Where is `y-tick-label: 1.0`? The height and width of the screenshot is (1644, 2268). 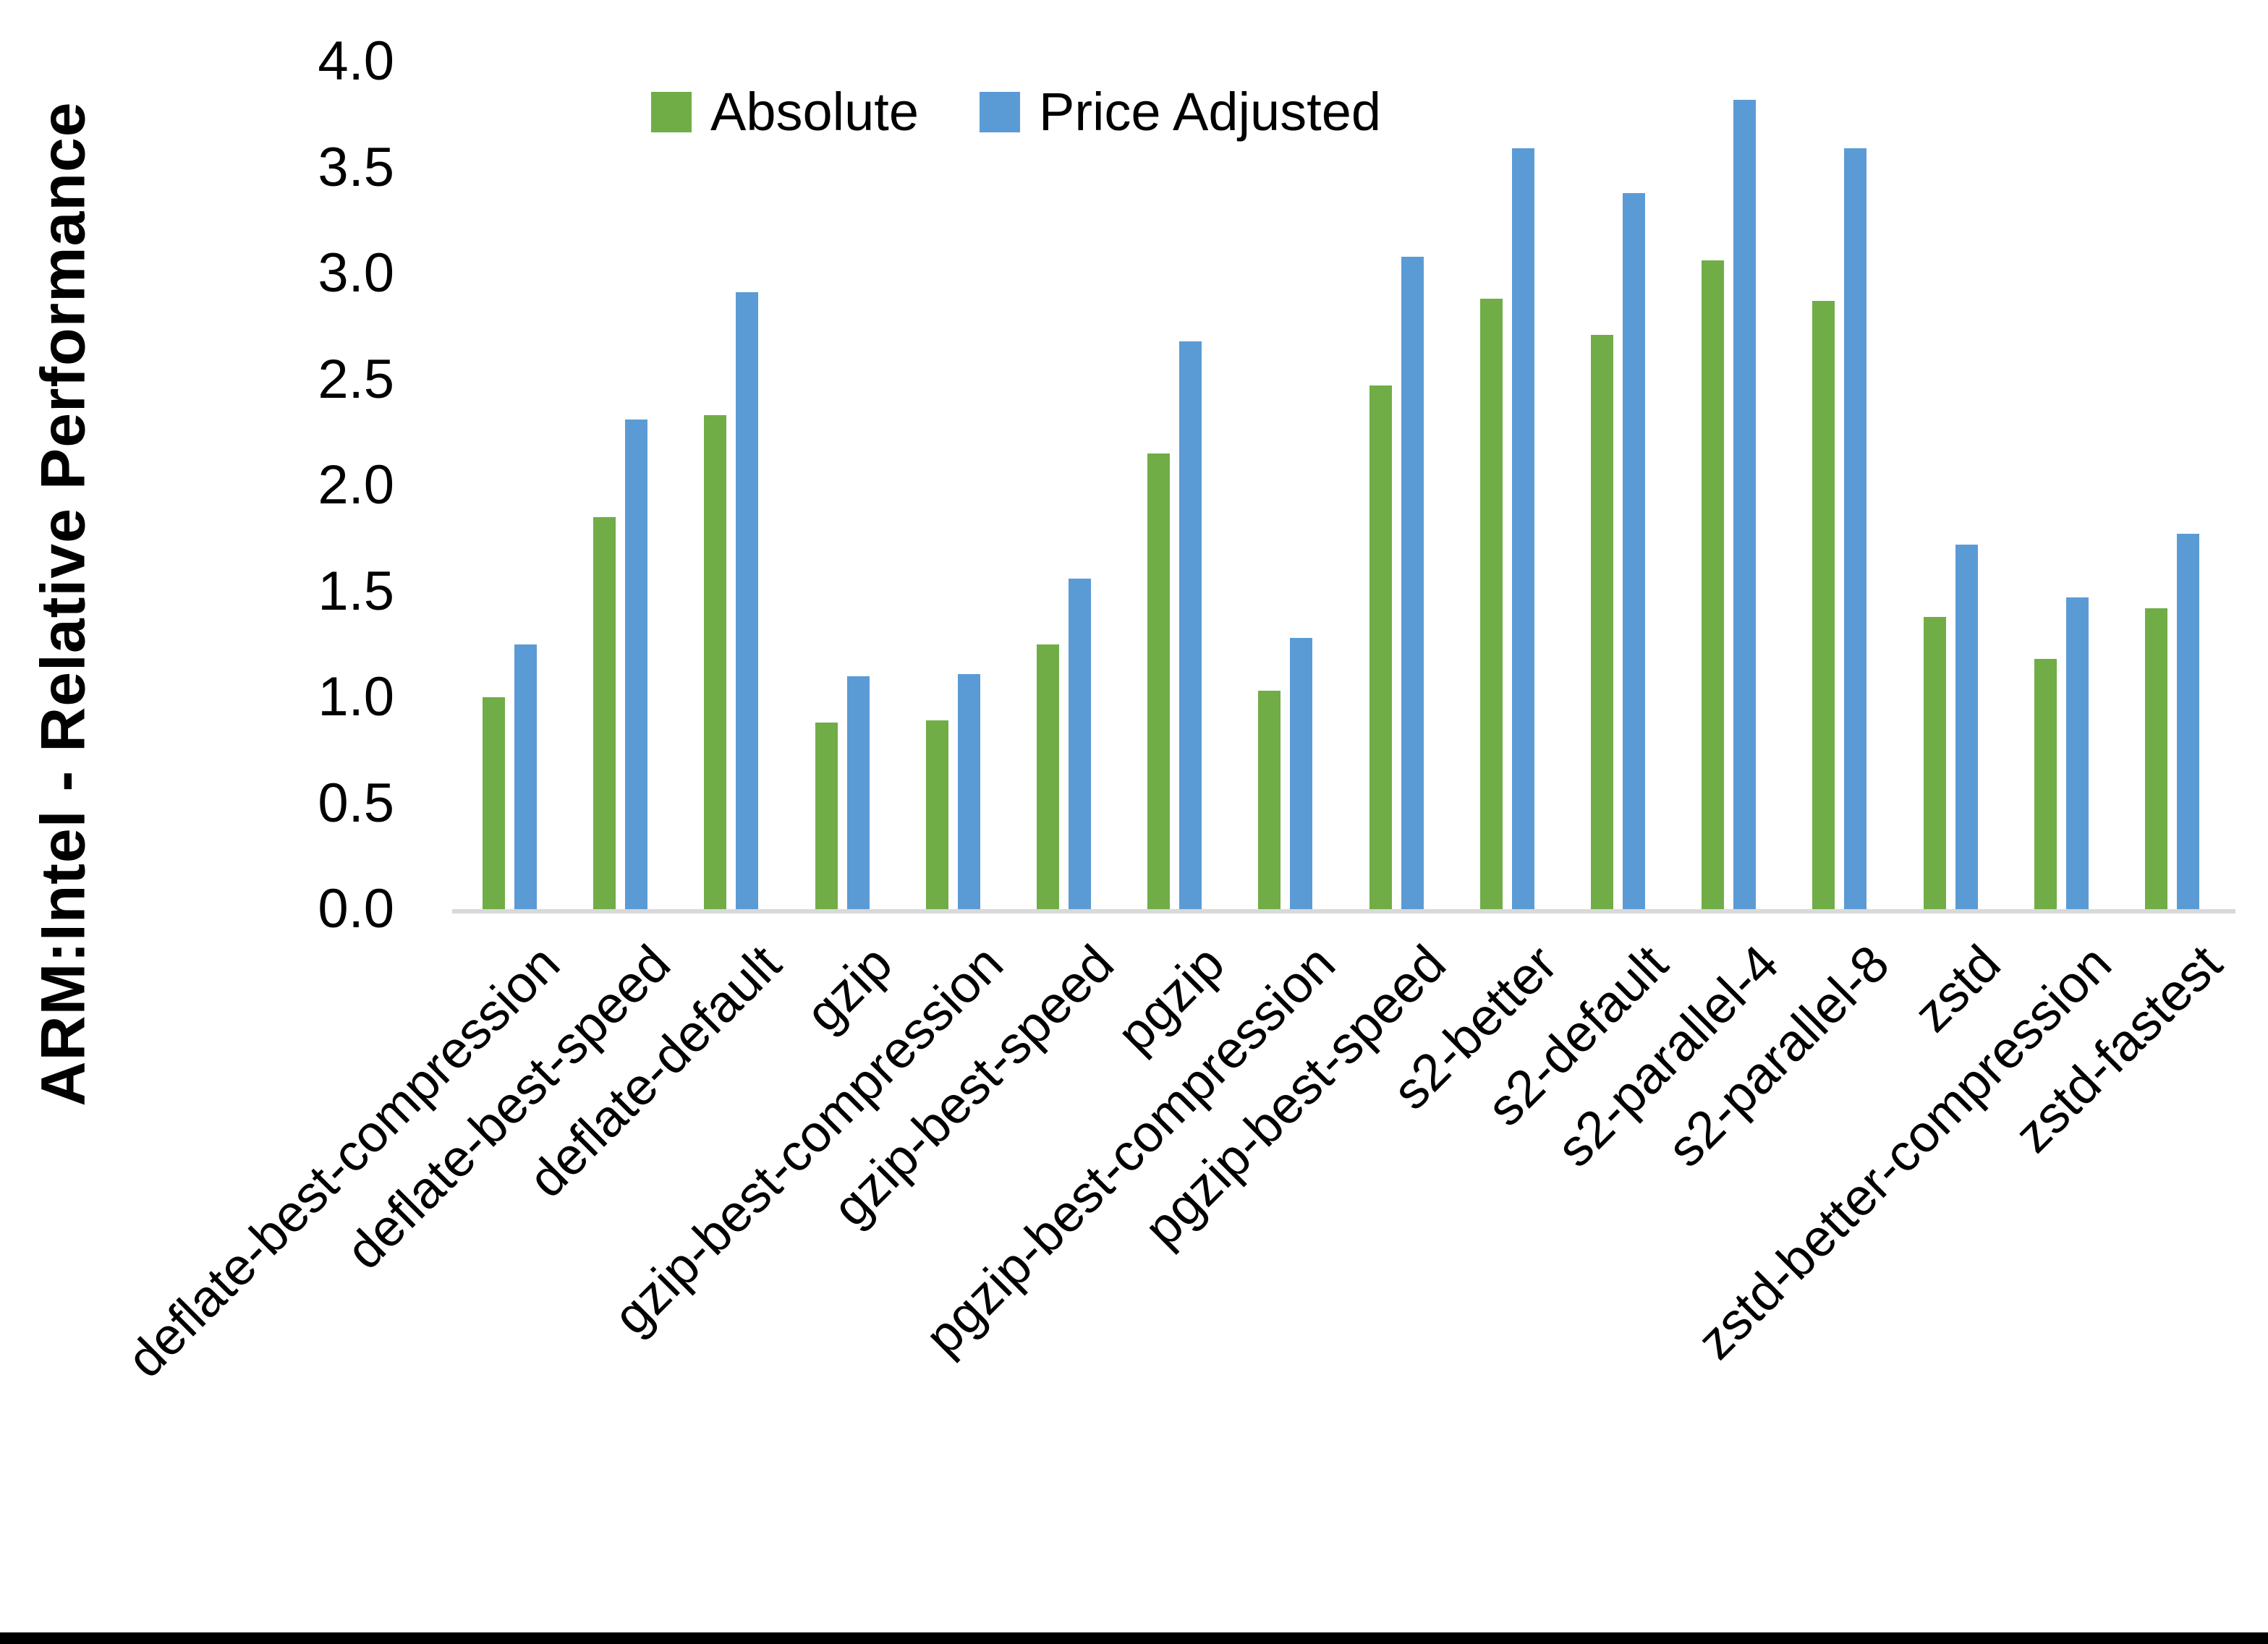
y-tick-label: 1.0 is located at coordinates (356, 697).